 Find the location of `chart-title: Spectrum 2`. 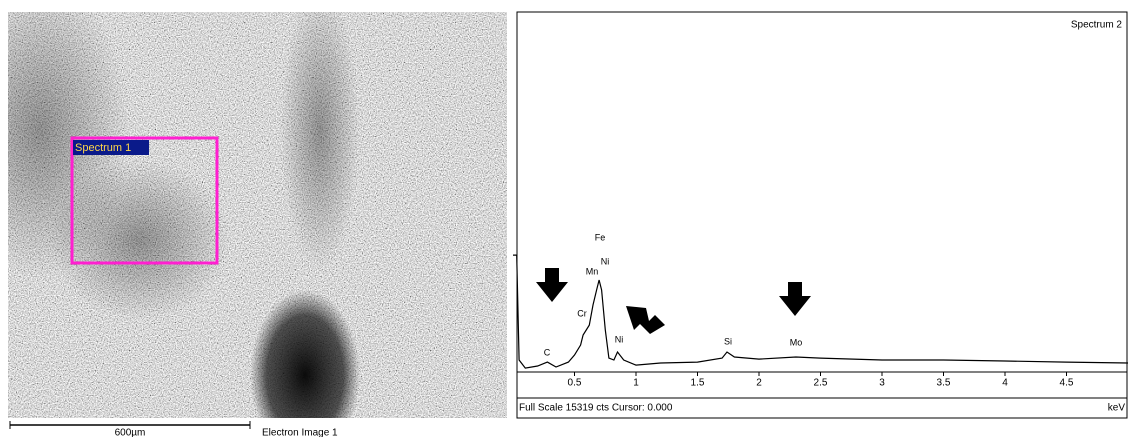

chart-title: Spectrum 2 is located at coordinates (1097, 25).